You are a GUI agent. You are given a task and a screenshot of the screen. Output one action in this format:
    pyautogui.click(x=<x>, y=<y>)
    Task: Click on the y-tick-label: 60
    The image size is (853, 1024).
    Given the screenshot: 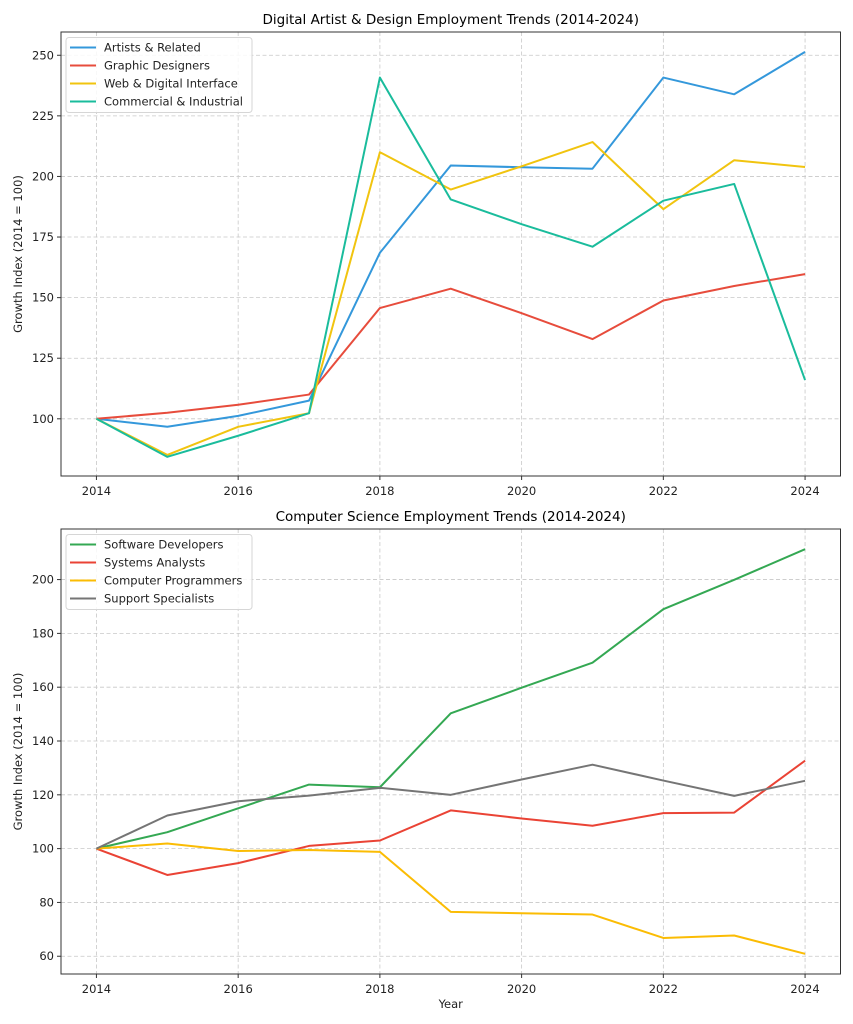 What is the action you would take?
    pyautogui.click(x=46, y=956)
    